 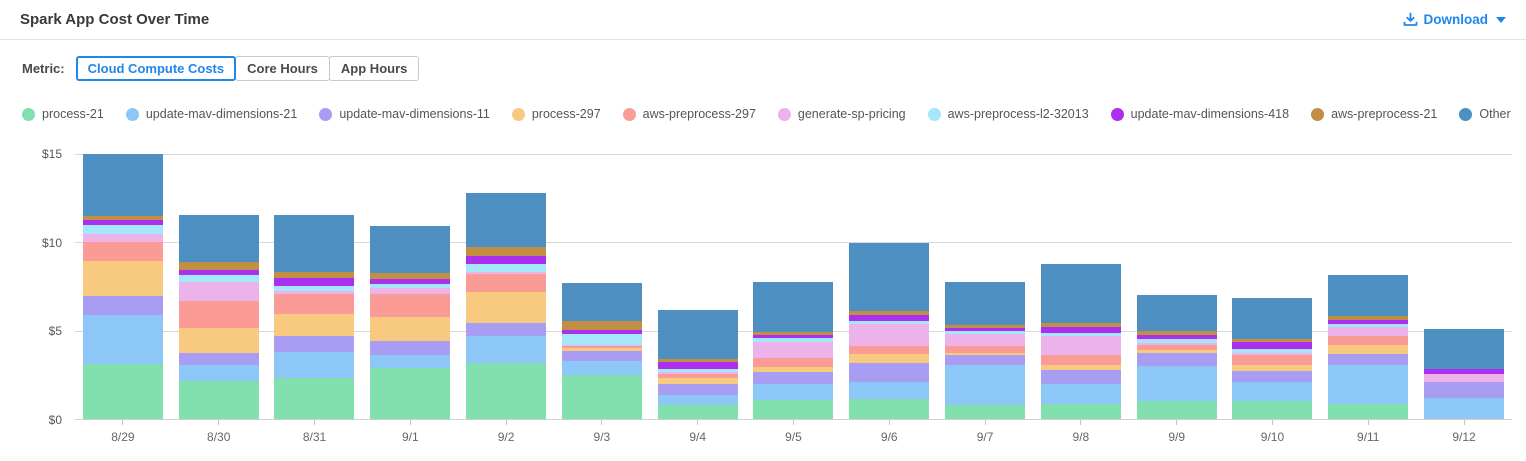 I want to click on stacked-bar-9/1, so click(x=410, y=286).